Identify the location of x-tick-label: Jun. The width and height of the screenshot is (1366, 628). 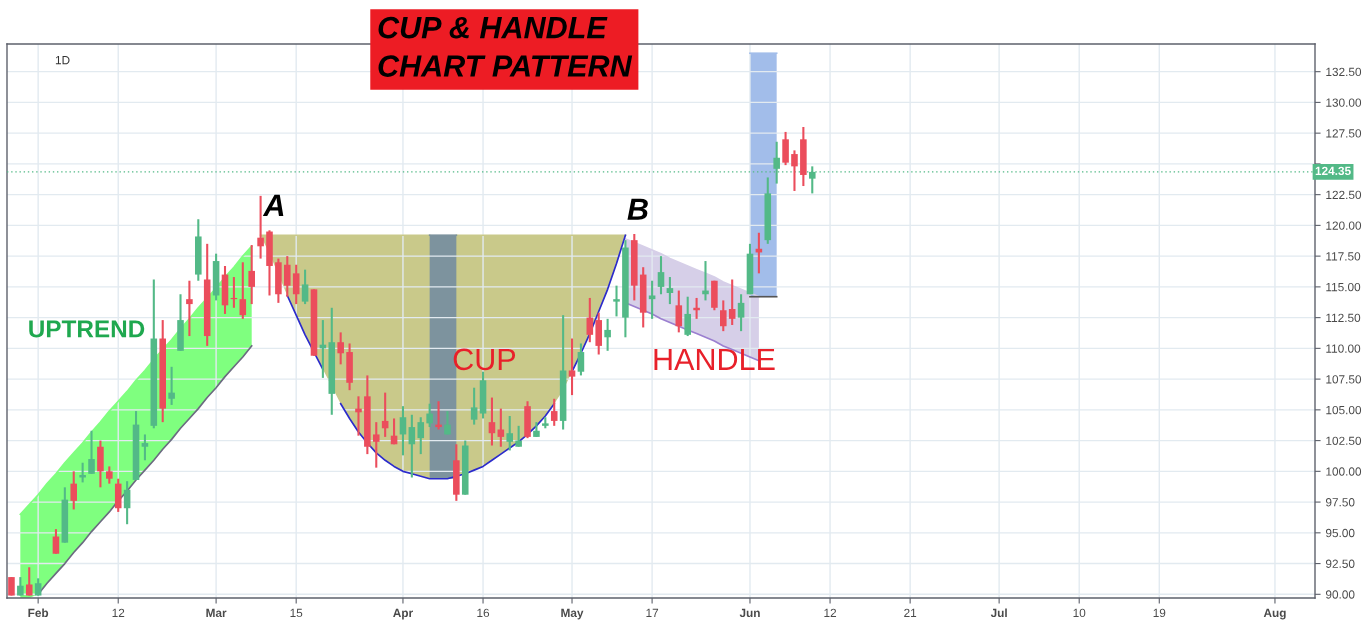
(749, 613).